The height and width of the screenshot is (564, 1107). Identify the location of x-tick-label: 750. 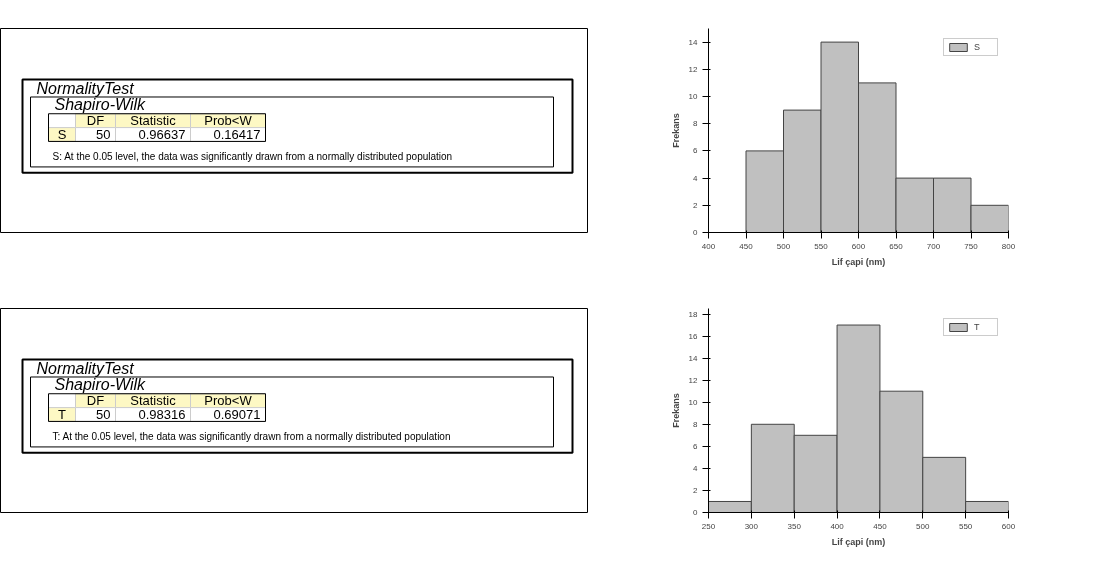
(971, 246).